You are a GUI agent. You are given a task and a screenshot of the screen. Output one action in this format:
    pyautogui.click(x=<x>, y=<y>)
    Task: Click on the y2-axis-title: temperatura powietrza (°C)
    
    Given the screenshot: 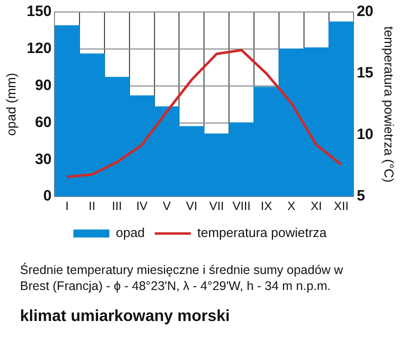 What is the action you would take?
    pyautogui.click(x=389, y=104)
    